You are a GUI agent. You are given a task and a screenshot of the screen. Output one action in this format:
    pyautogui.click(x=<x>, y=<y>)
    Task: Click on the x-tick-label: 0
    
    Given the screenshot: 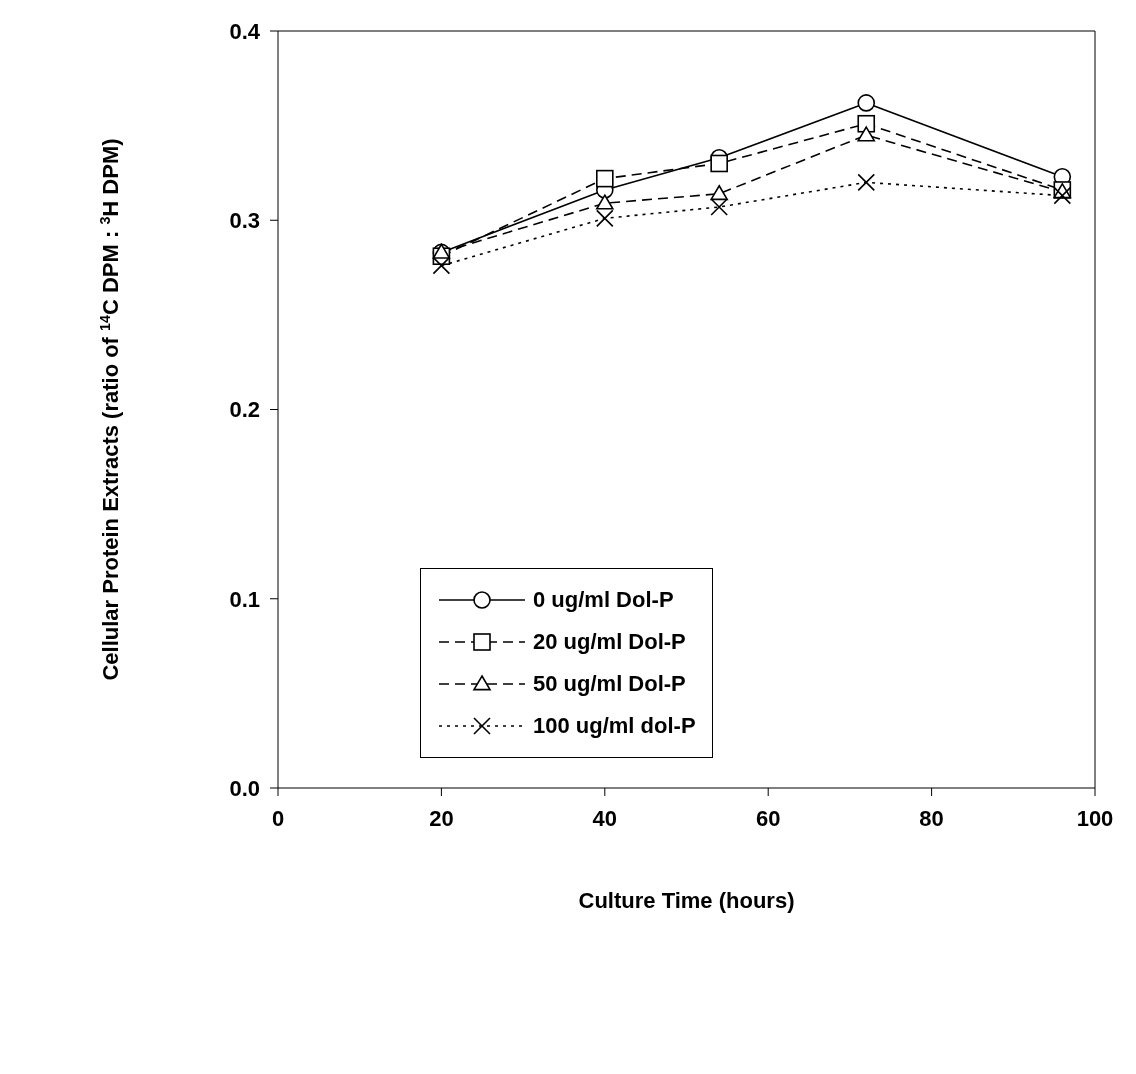 What is the action you would take?
    pyautogui.click(x=278, y=818)
    